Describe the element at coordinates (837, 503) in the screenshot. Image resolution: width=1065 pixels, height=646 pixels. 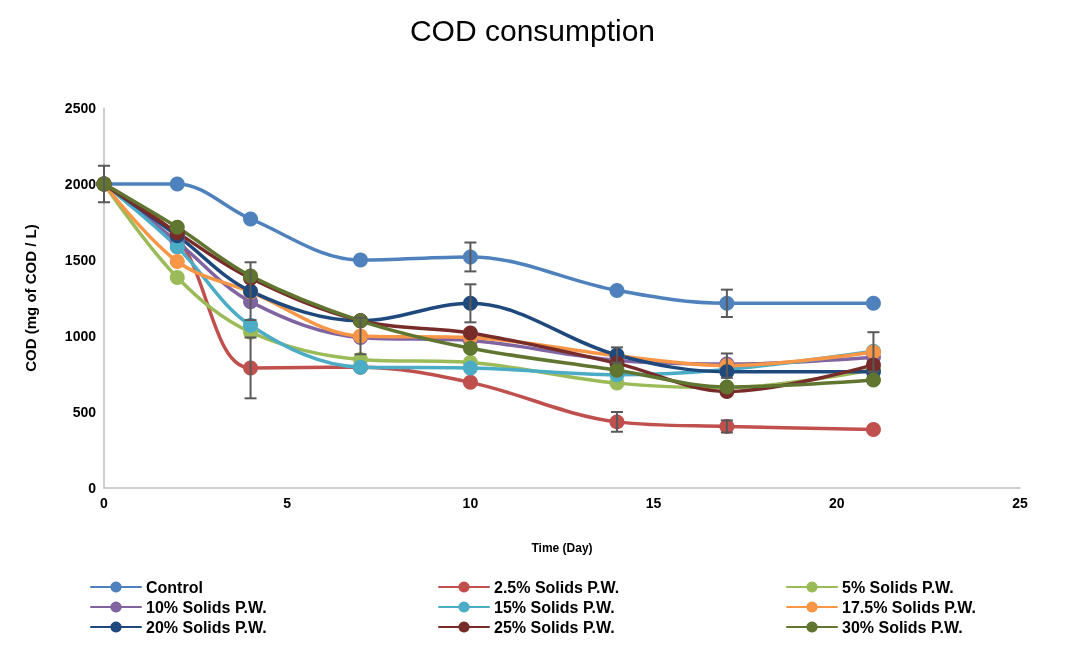
I see `x-tick-label: 20` at that location.